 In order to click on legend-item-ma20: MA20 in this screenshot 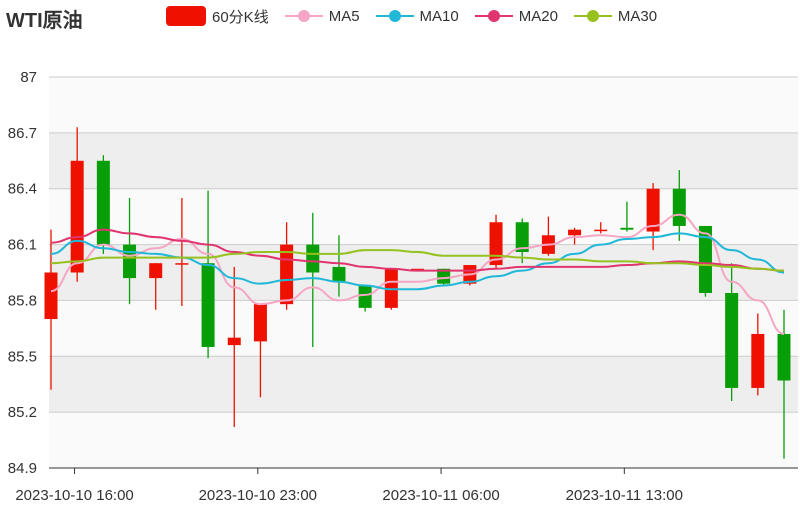, I will do `click(516, 16)`.